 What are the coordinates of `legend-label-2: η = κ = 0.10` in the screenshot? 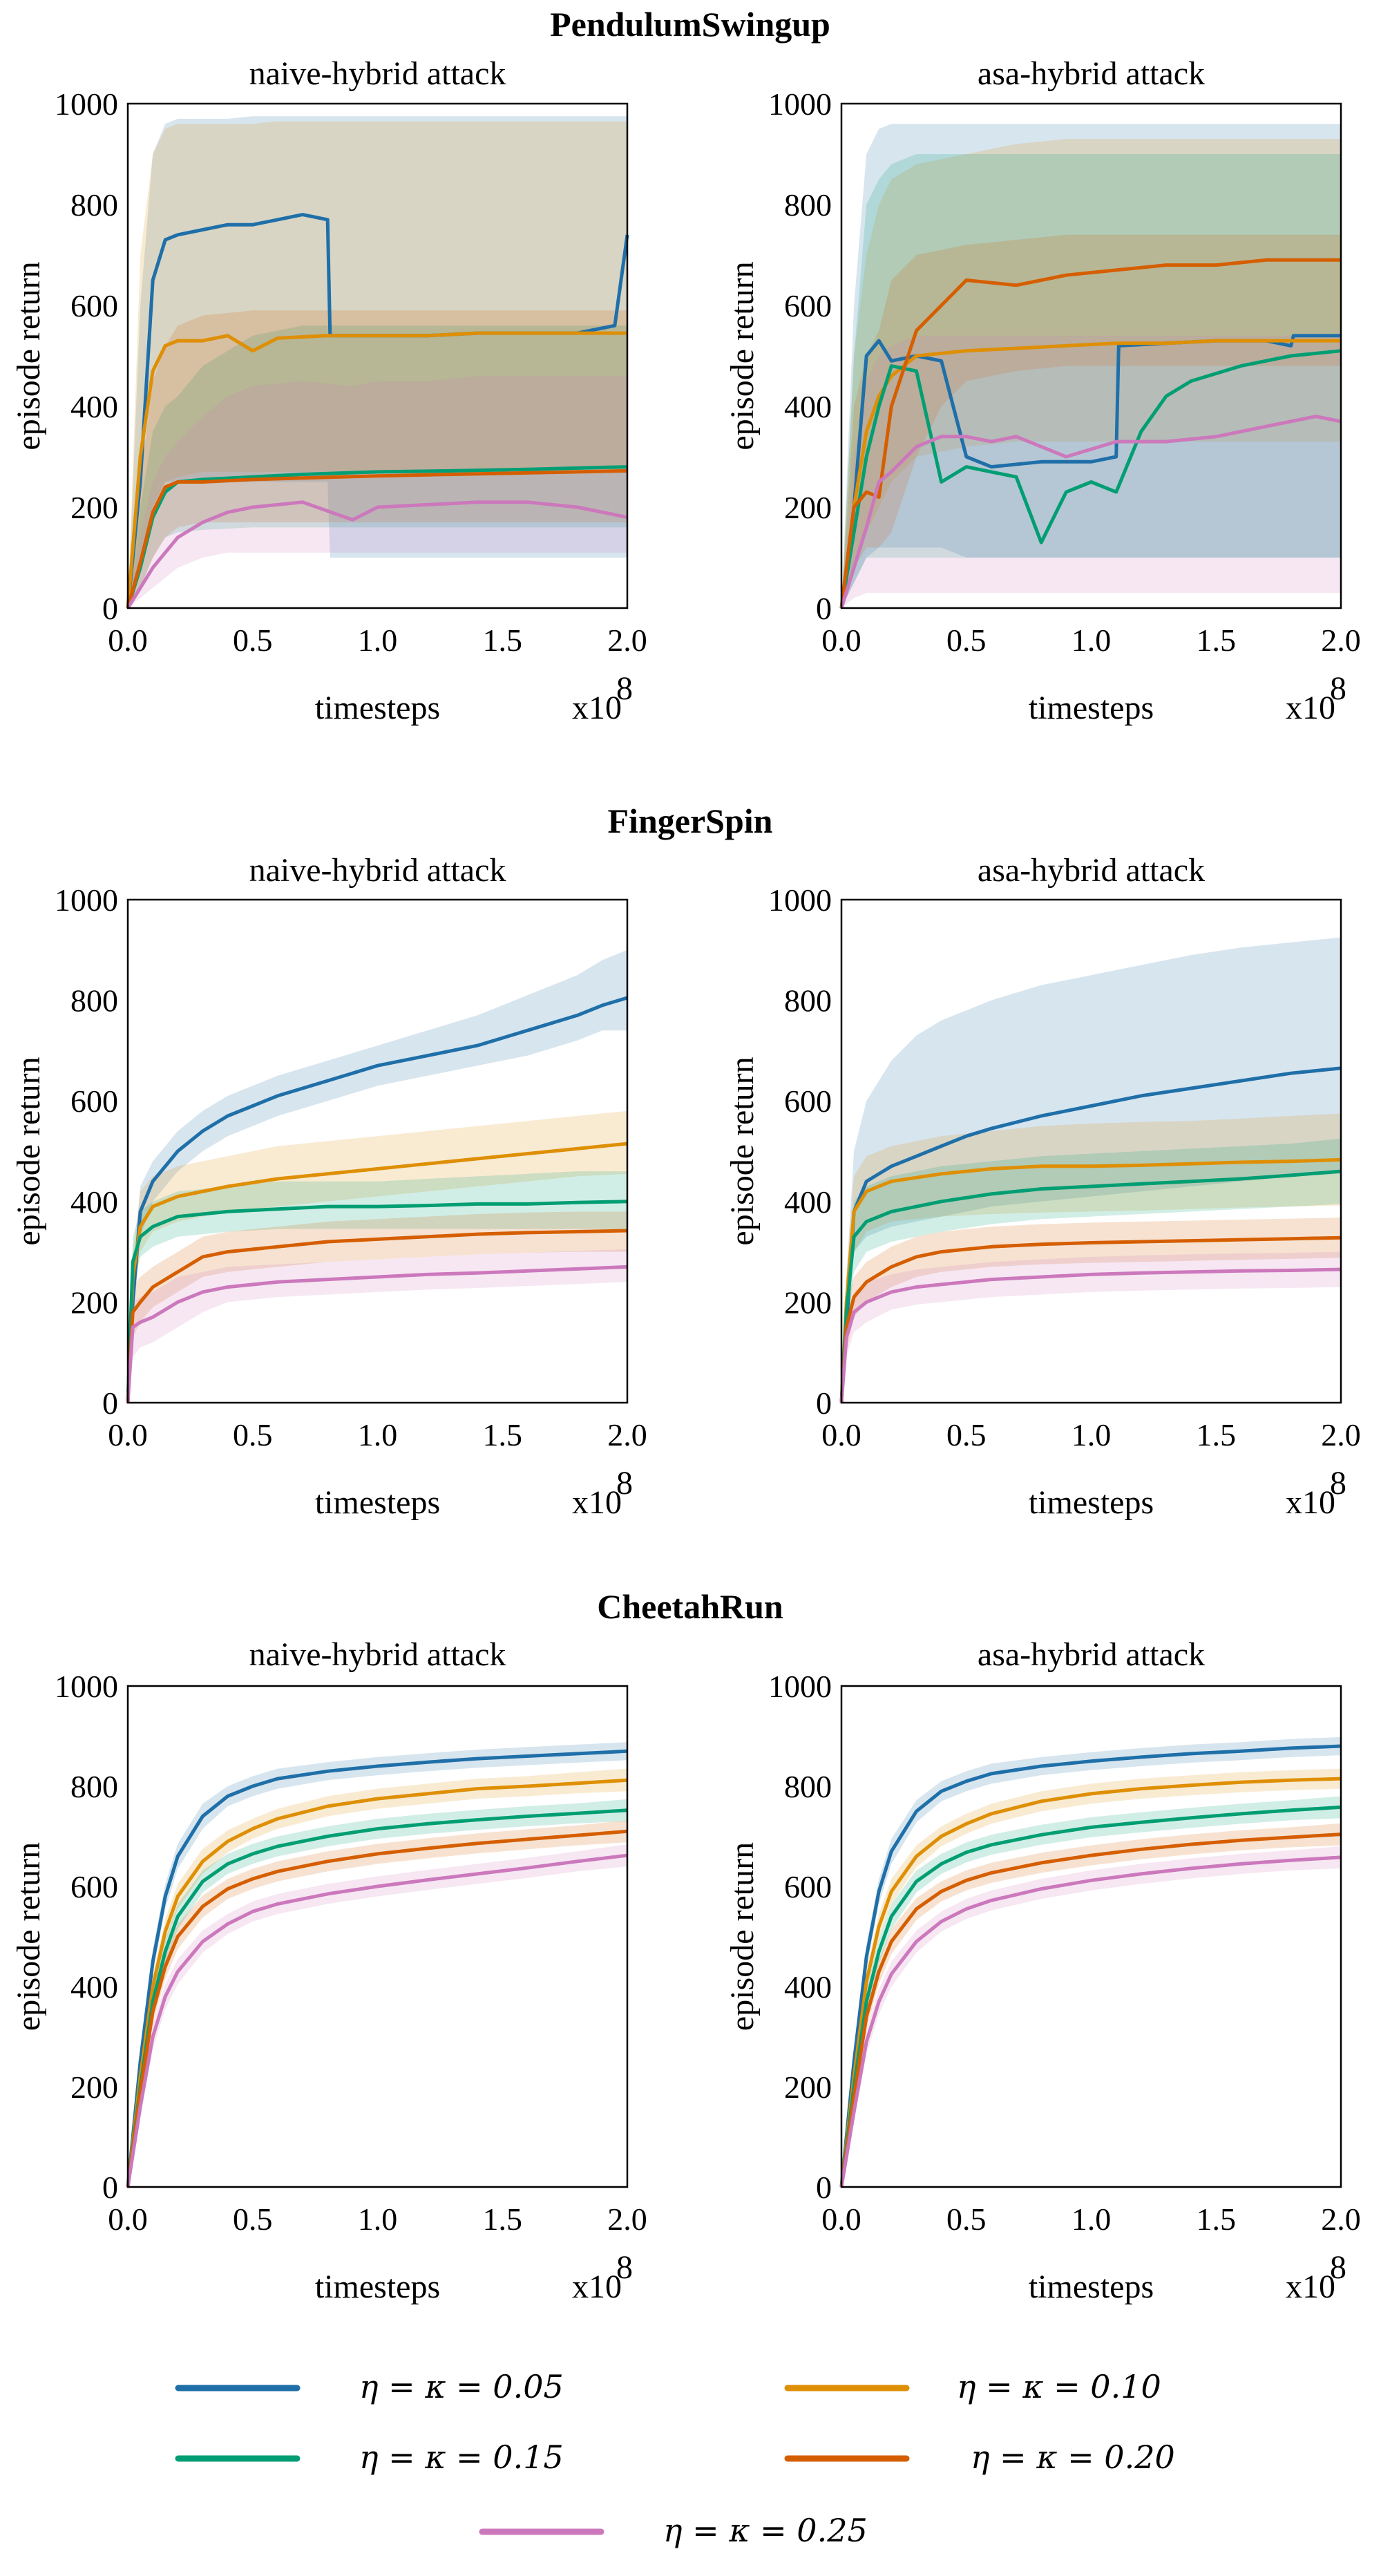 It's located at (1059, 2386).